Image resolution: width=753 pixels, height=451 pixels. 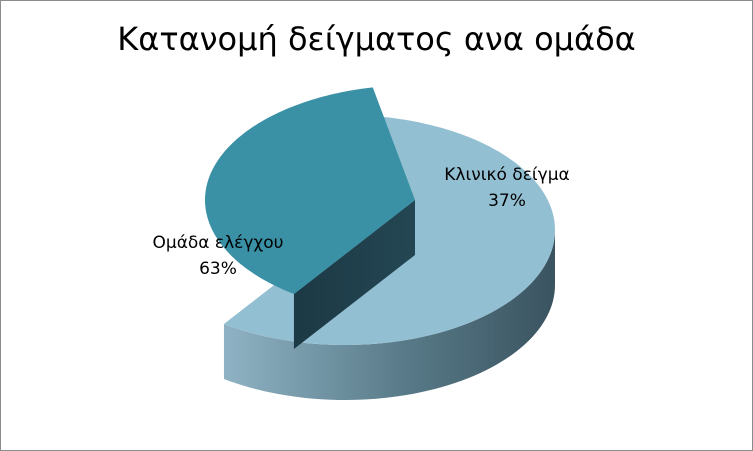 What do you see at coordinates (507, 201) in the screenshot?
I see `slice-percent-1: 37%` at bounding box center [507, 201].